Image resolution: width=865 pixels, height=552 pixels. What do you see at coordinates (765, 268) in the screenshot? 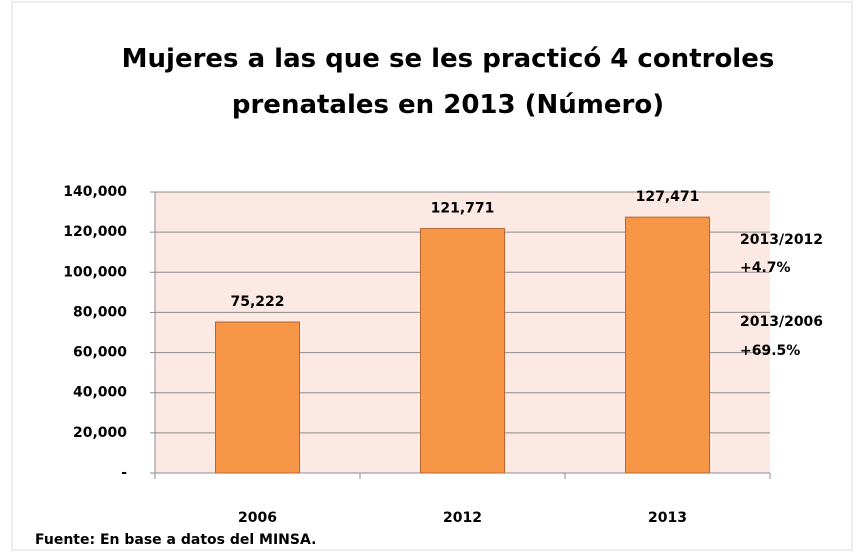
I see `annotation: +4.7%` at bounding box center [765, 268].